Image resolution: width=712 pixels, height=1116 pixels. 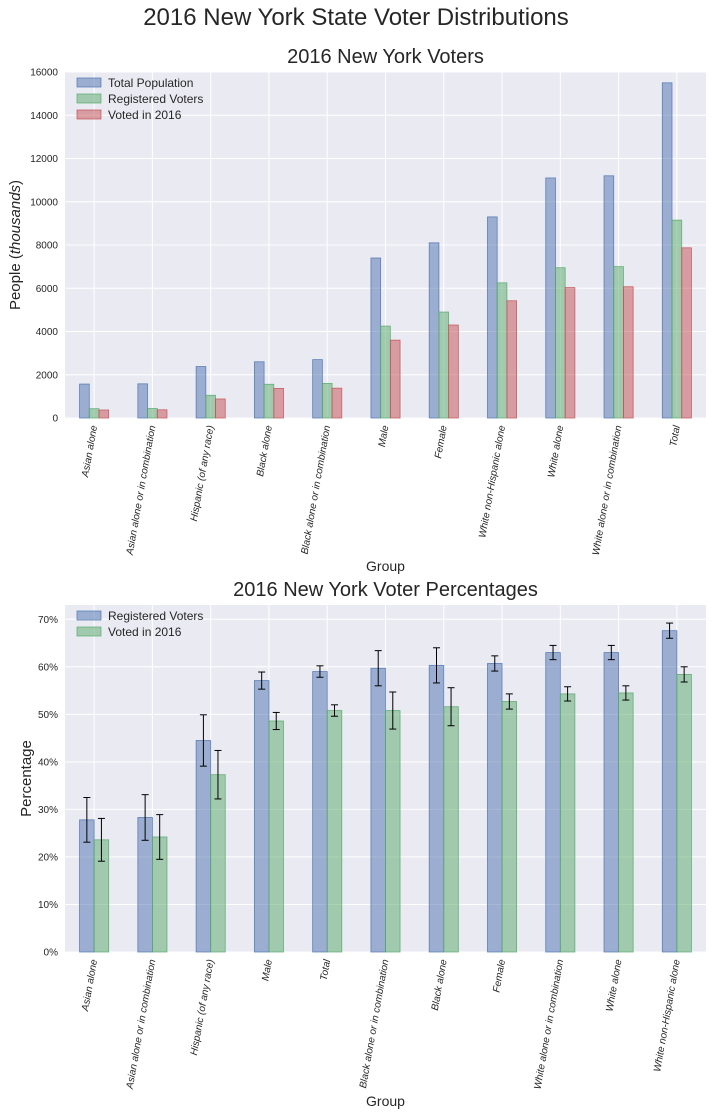 I want to click on chart-1-ytick-label: 30%, so click(x=48, y=810).